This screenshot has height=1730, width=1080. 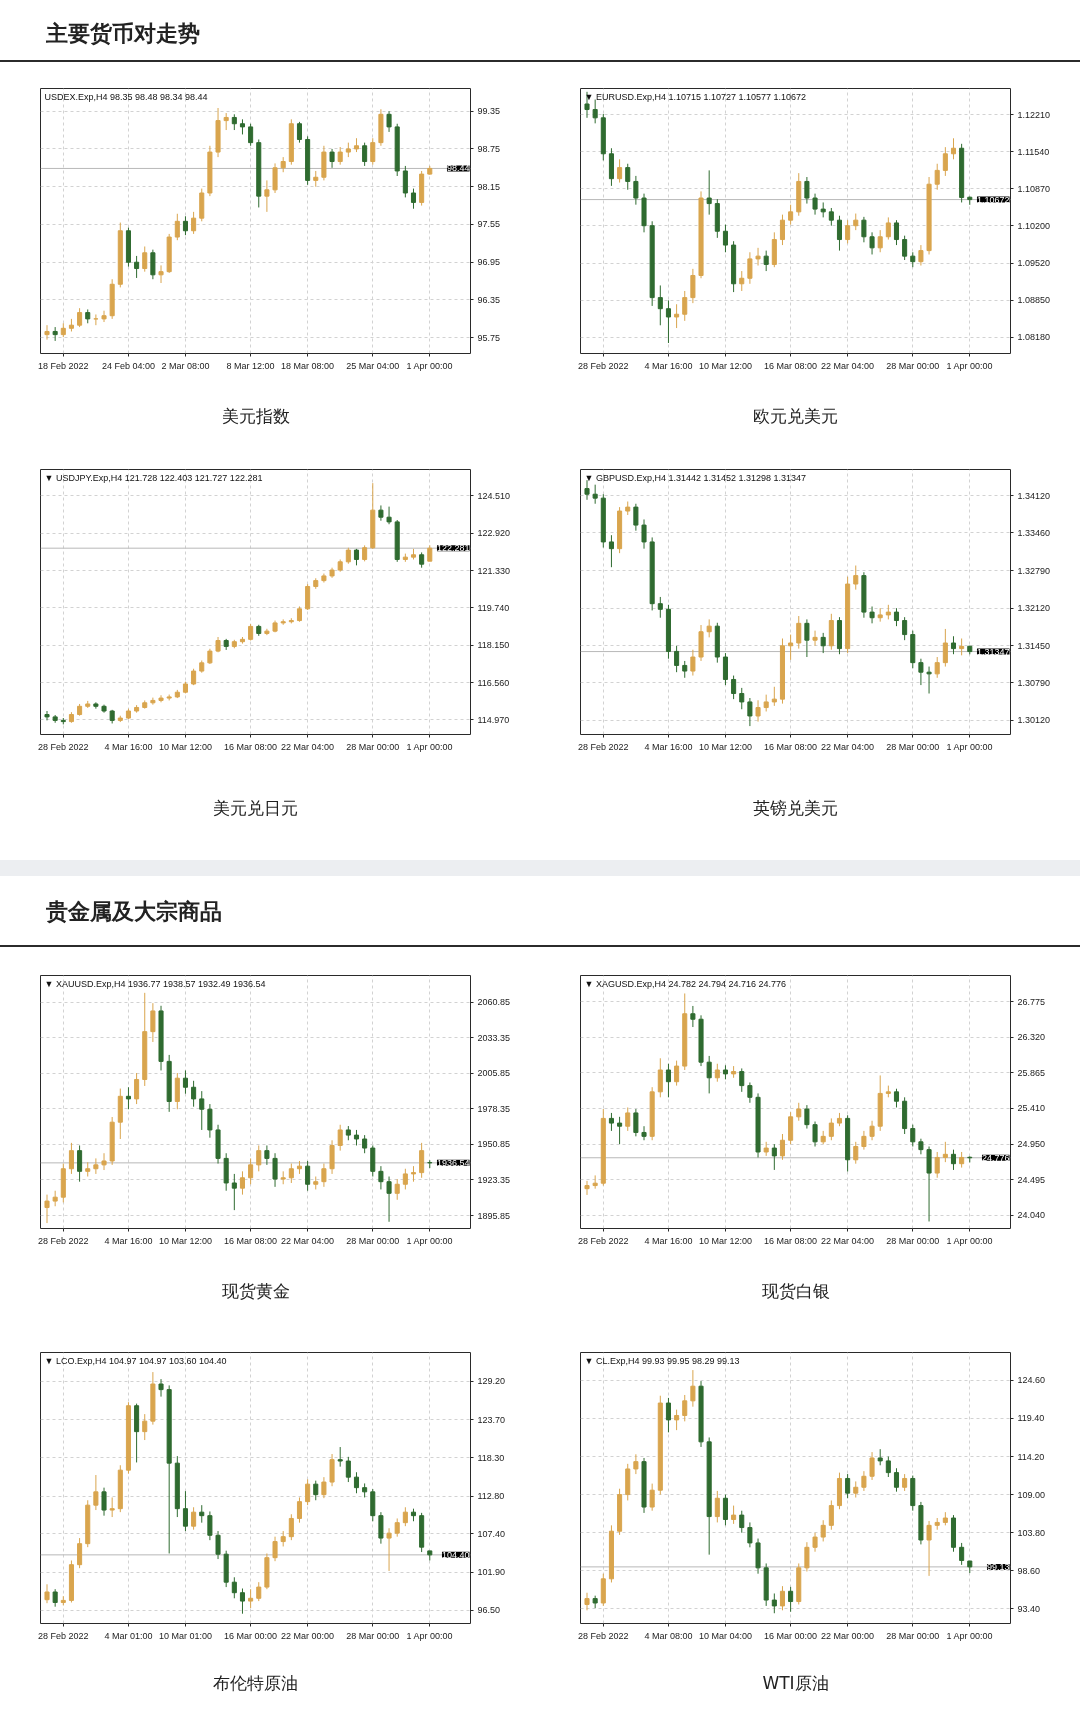 I want to click on y-tick-label: 124.60, so click(x=1031, y=1380).